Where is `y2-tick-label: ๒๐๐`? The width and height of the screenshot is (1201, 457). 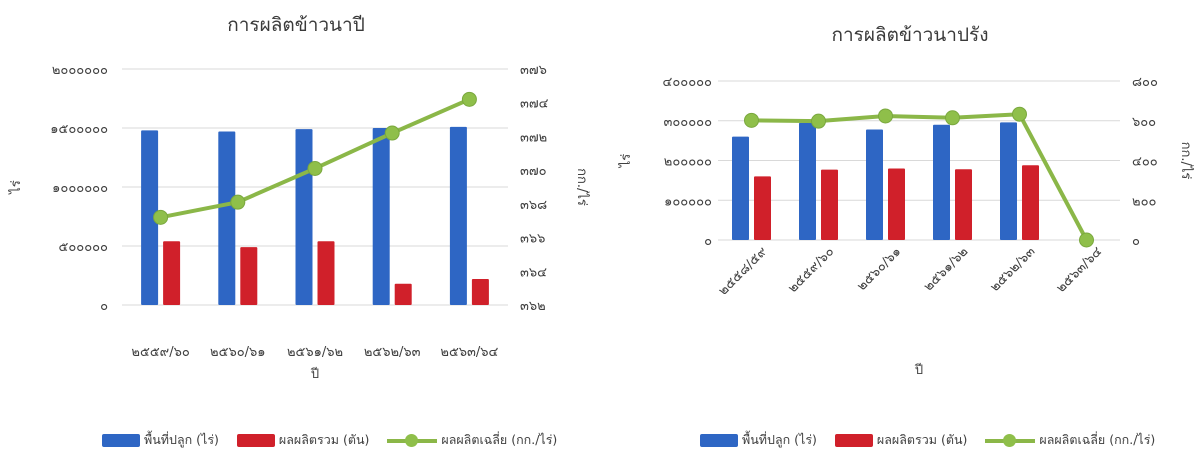
y2-tick-label: ๒๐๐ is located at coordinates (1144, 201).